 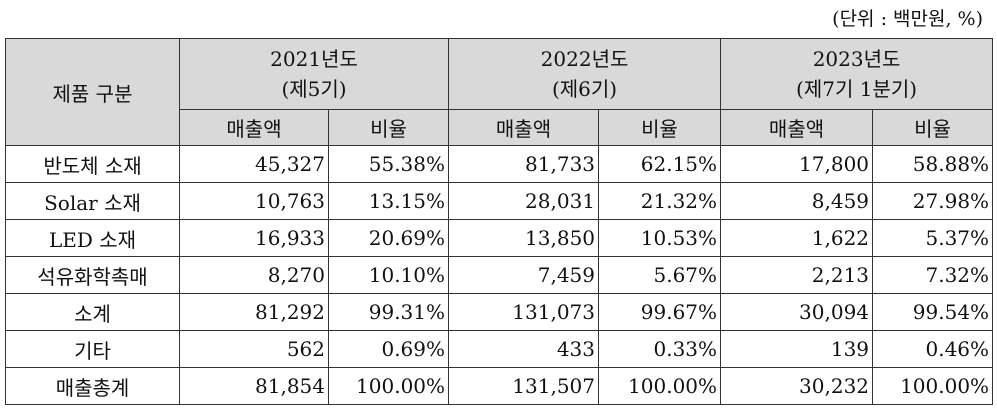 What do you see at coordinates (797, 312) in the screenshot?
I see `sales-cell: 30,094` at bounding box center [797, 312].